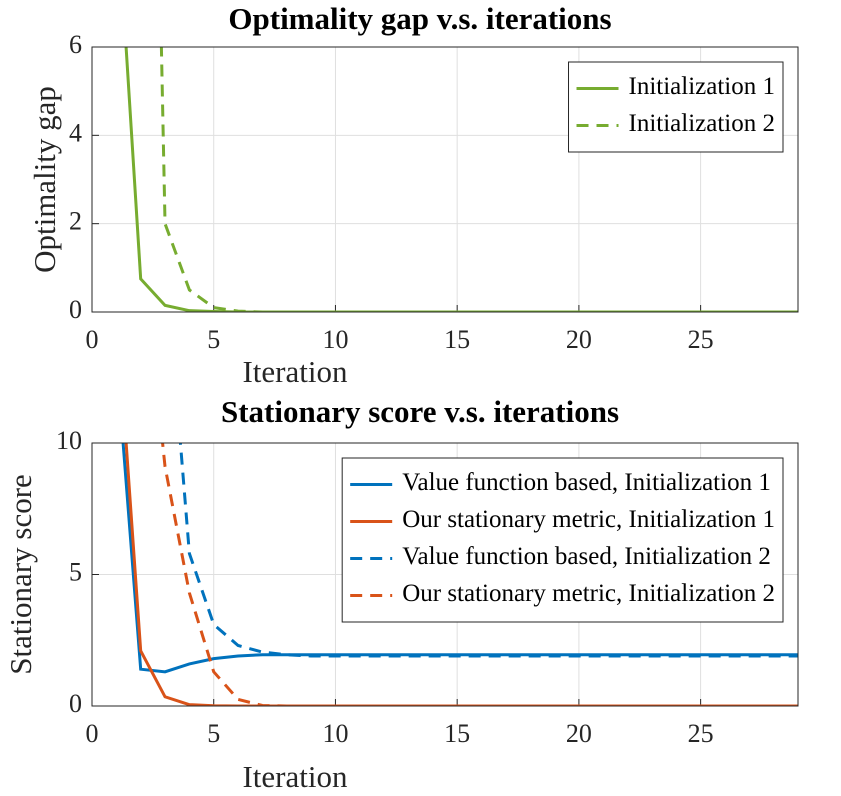 The image size is (841, 796). Describe the element at coordinates (75, 571) in the screenshot. I see `y-tick-label: 5` at that location.